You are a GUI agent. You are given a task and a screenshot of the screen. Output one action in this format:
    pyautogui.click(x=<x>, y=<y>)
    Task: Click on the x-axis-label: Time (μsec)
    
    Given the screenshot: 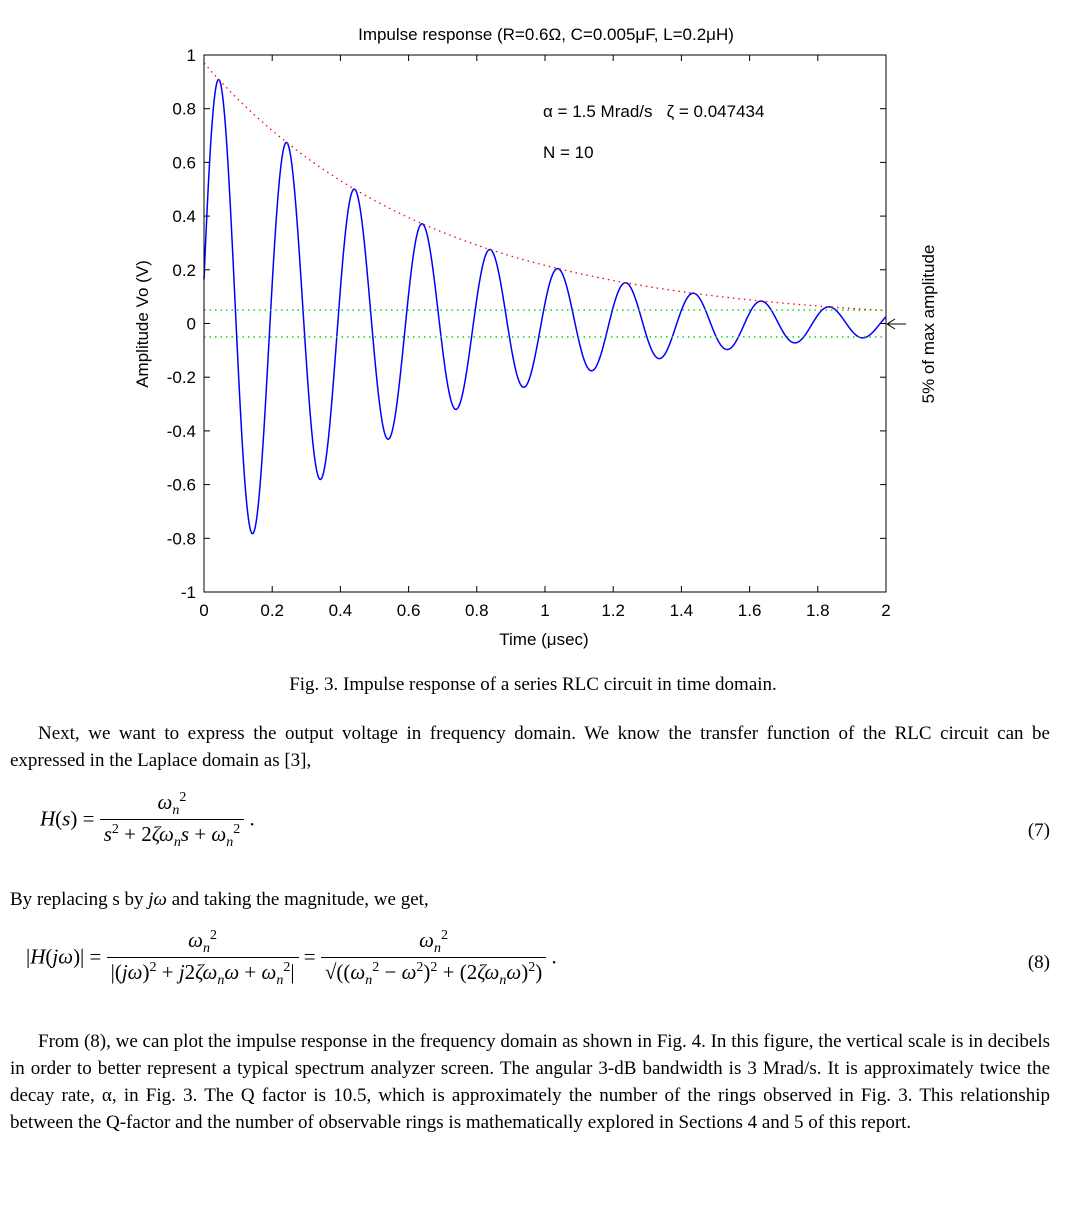 What is the action you would take?
    pyautogui.click(x=543, y=639)
    